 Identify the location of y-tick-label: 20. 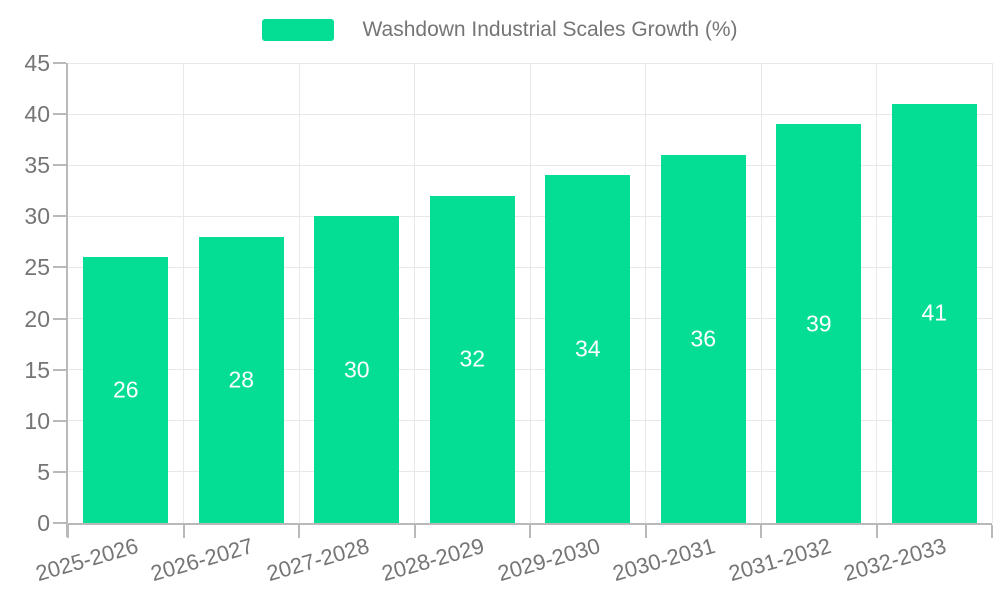
(37, 318).